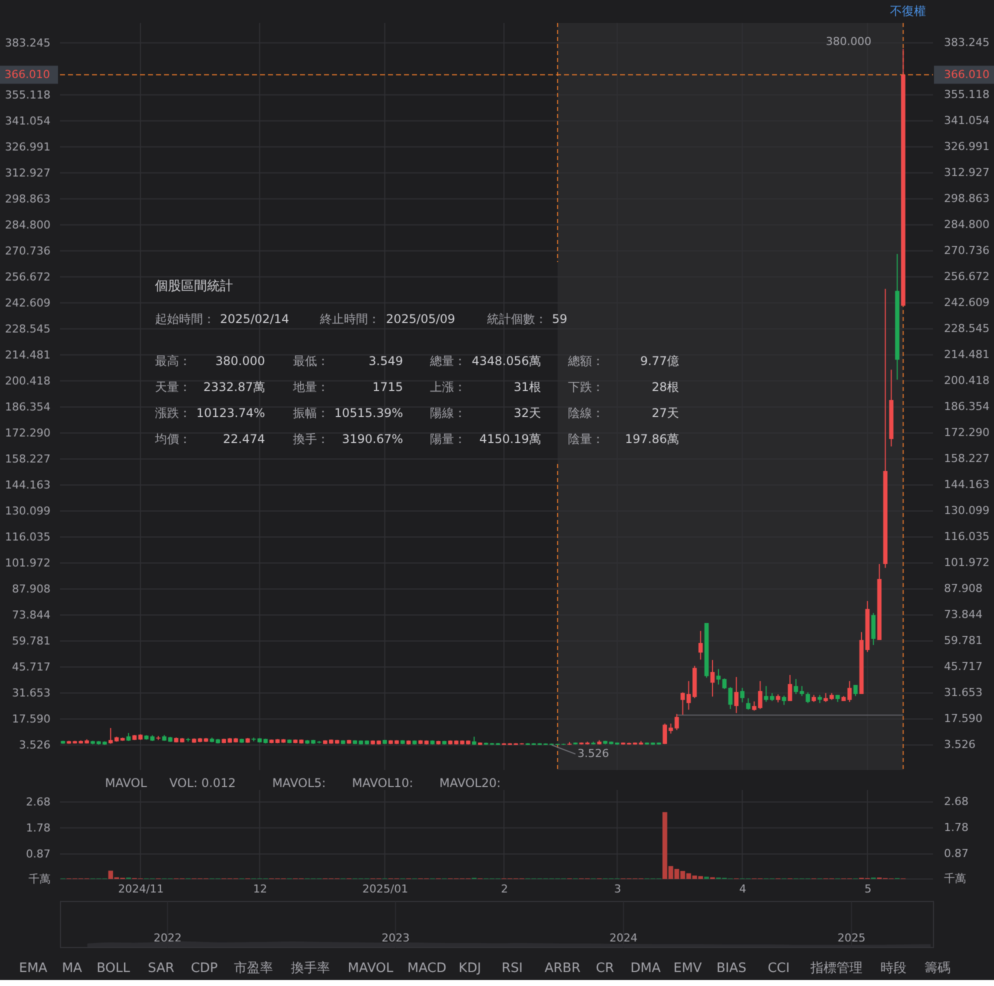 The width and height of the screenshot is (994, 986). Describe the element at coordinates (387, 387) in the screenshot. I see `annotation: 1715` at that location.